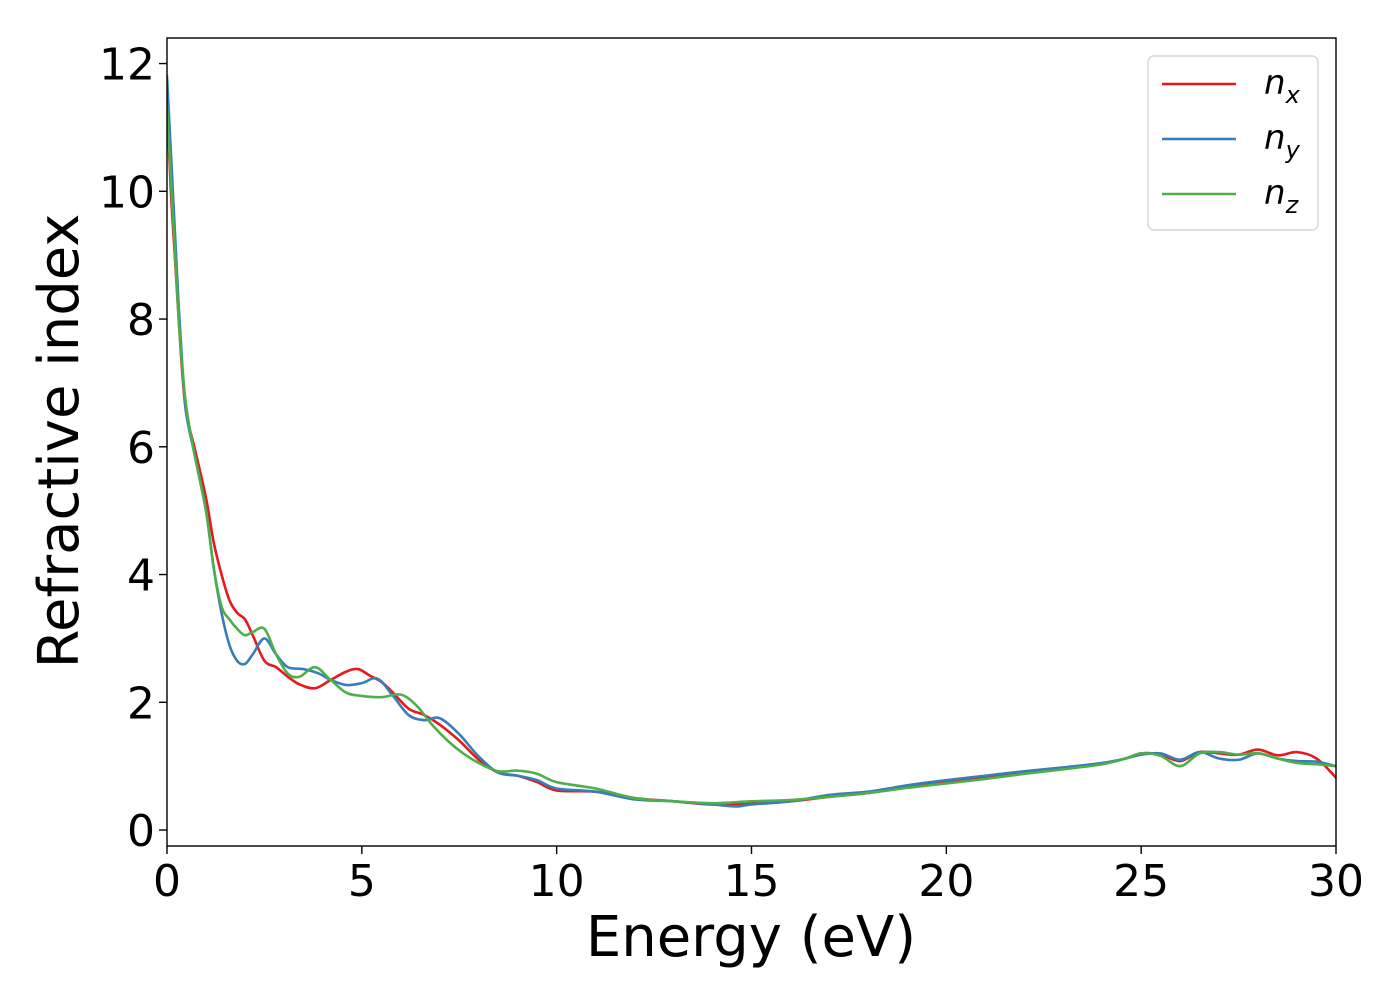 This screenshot has height=1000, width=1400. What do you see at coordinates (1293, 95) in the screenshot?
I see `legend-label-subscript: x` at bounding box center [1293, 95].